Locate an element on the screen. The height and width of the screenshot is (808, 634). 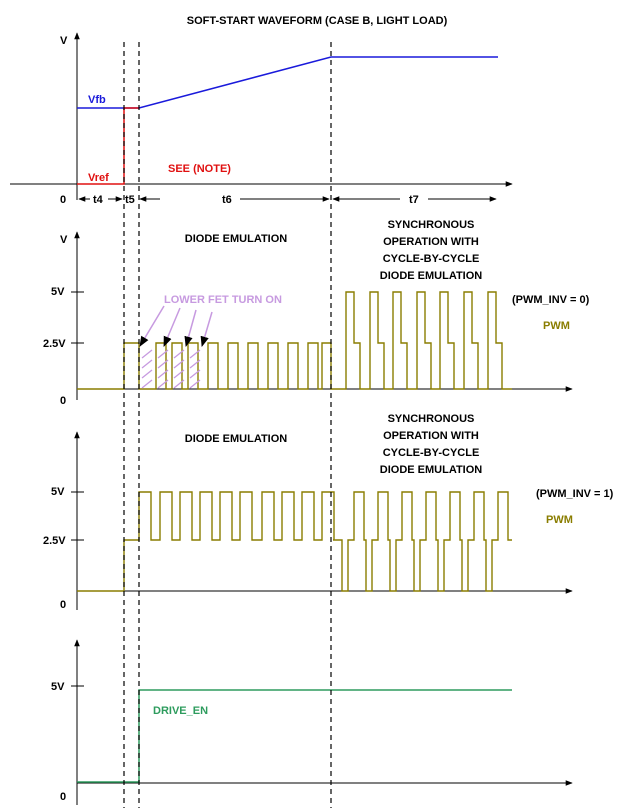
vfb-trace is located at coordinates (287, 82).